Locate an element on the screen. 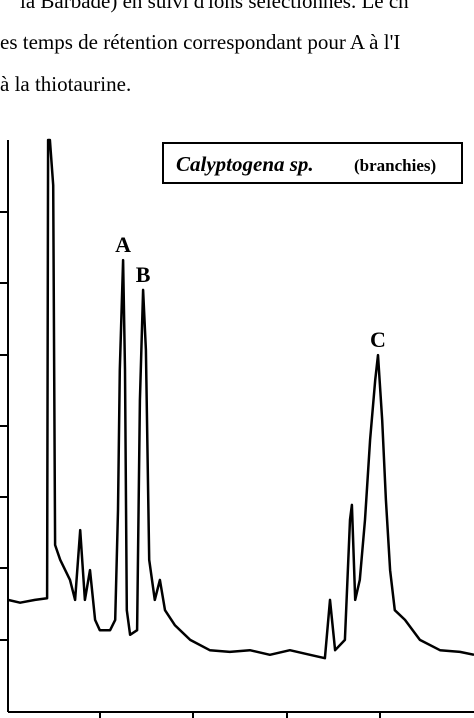 This screenshot has height=718, width=474. body-text: à la thiotaurine. is located at coordinates (65, 84).